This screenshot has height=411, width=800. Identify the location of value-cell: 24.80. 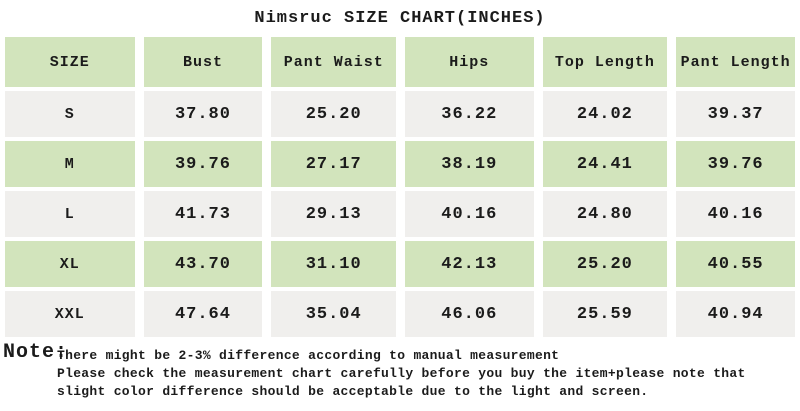
(605, 214).